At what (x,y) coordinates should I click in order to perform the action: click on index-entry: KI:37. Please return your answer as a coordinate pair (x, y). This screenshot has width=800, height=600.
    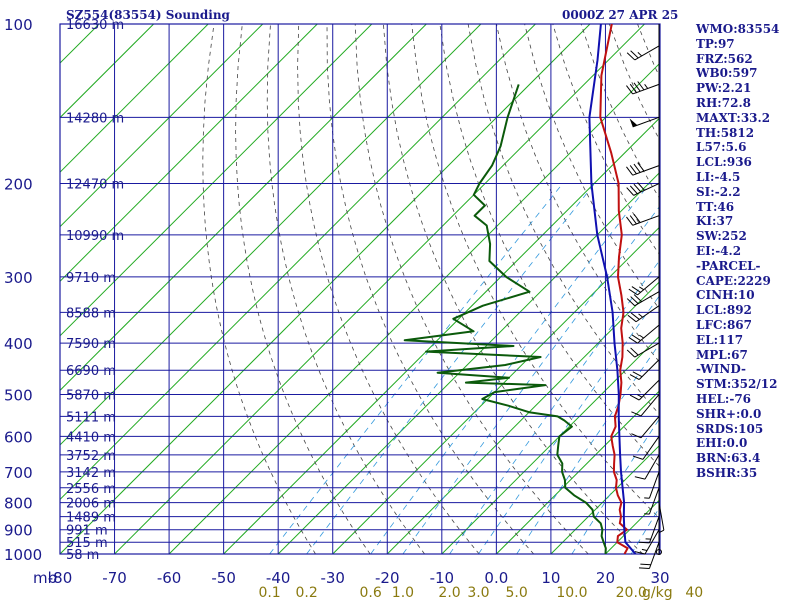
    Looking at the image, I should click on (715, 221).